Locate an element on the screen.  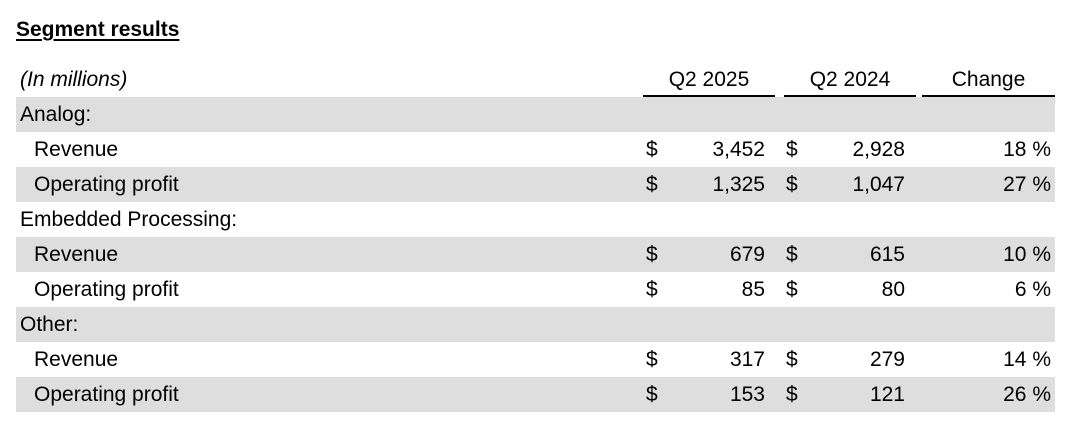
row-label: Analog: is located at coordinates (56, 114).